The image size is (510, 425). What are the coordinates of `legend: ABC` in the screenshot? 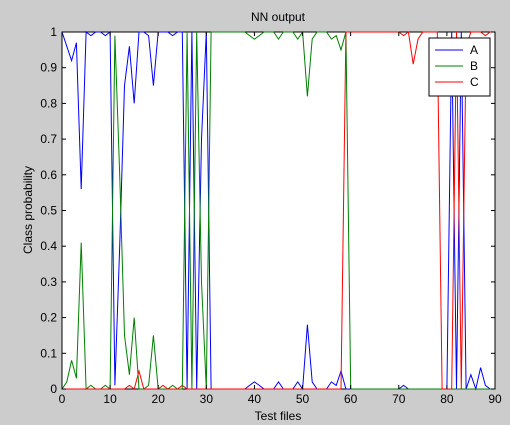 It's located at (459, 67).